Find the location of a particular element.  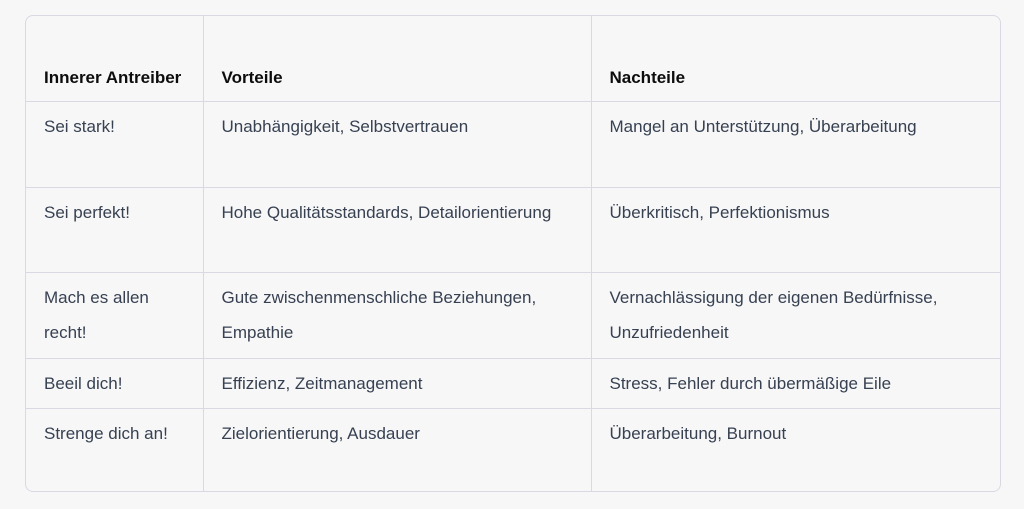

cell-nachteile: Stress, Fehler durch übermäßige Eile is located at coordinates (795, 383).